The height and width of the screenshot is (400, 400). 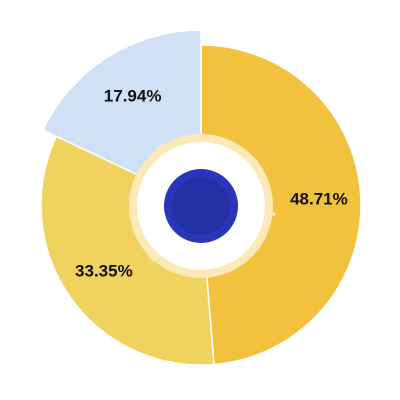 I want to click on value-label: 33.35%, so click(x=104, y=271).